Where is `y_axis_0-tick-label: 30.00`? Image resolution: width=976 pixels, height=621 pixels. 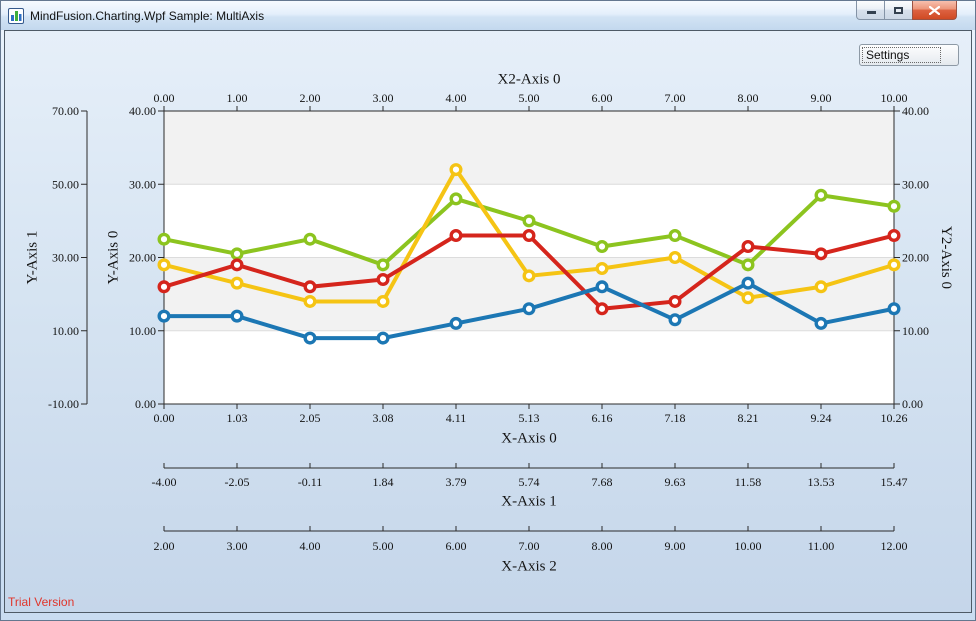 y_axis_0-tick-label: 30.00 is located at coordinates (142, 184).